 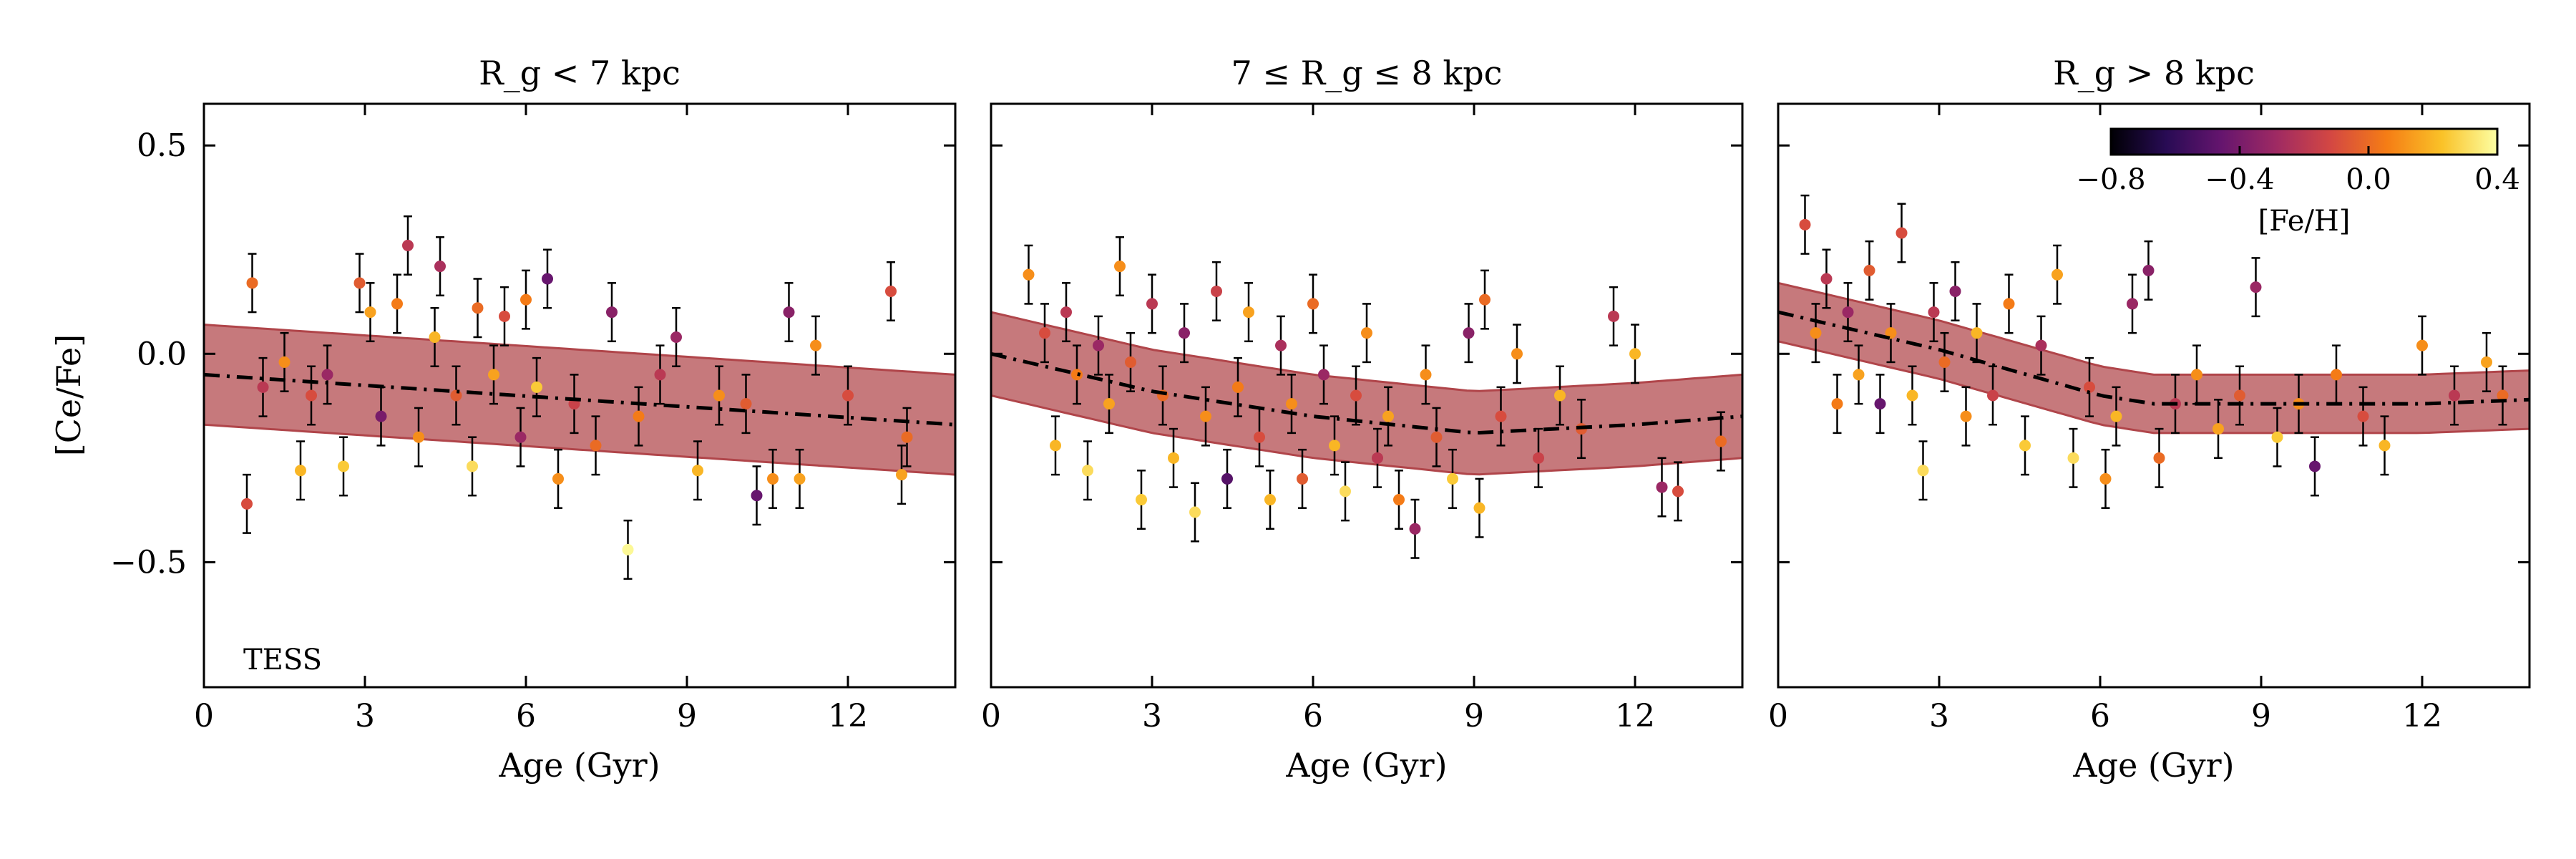 What do you see at coordinates (2110, 179) in the screenshot?
I see `colorbar-tick-label: −0.8` at bounding box center [2110, 179].